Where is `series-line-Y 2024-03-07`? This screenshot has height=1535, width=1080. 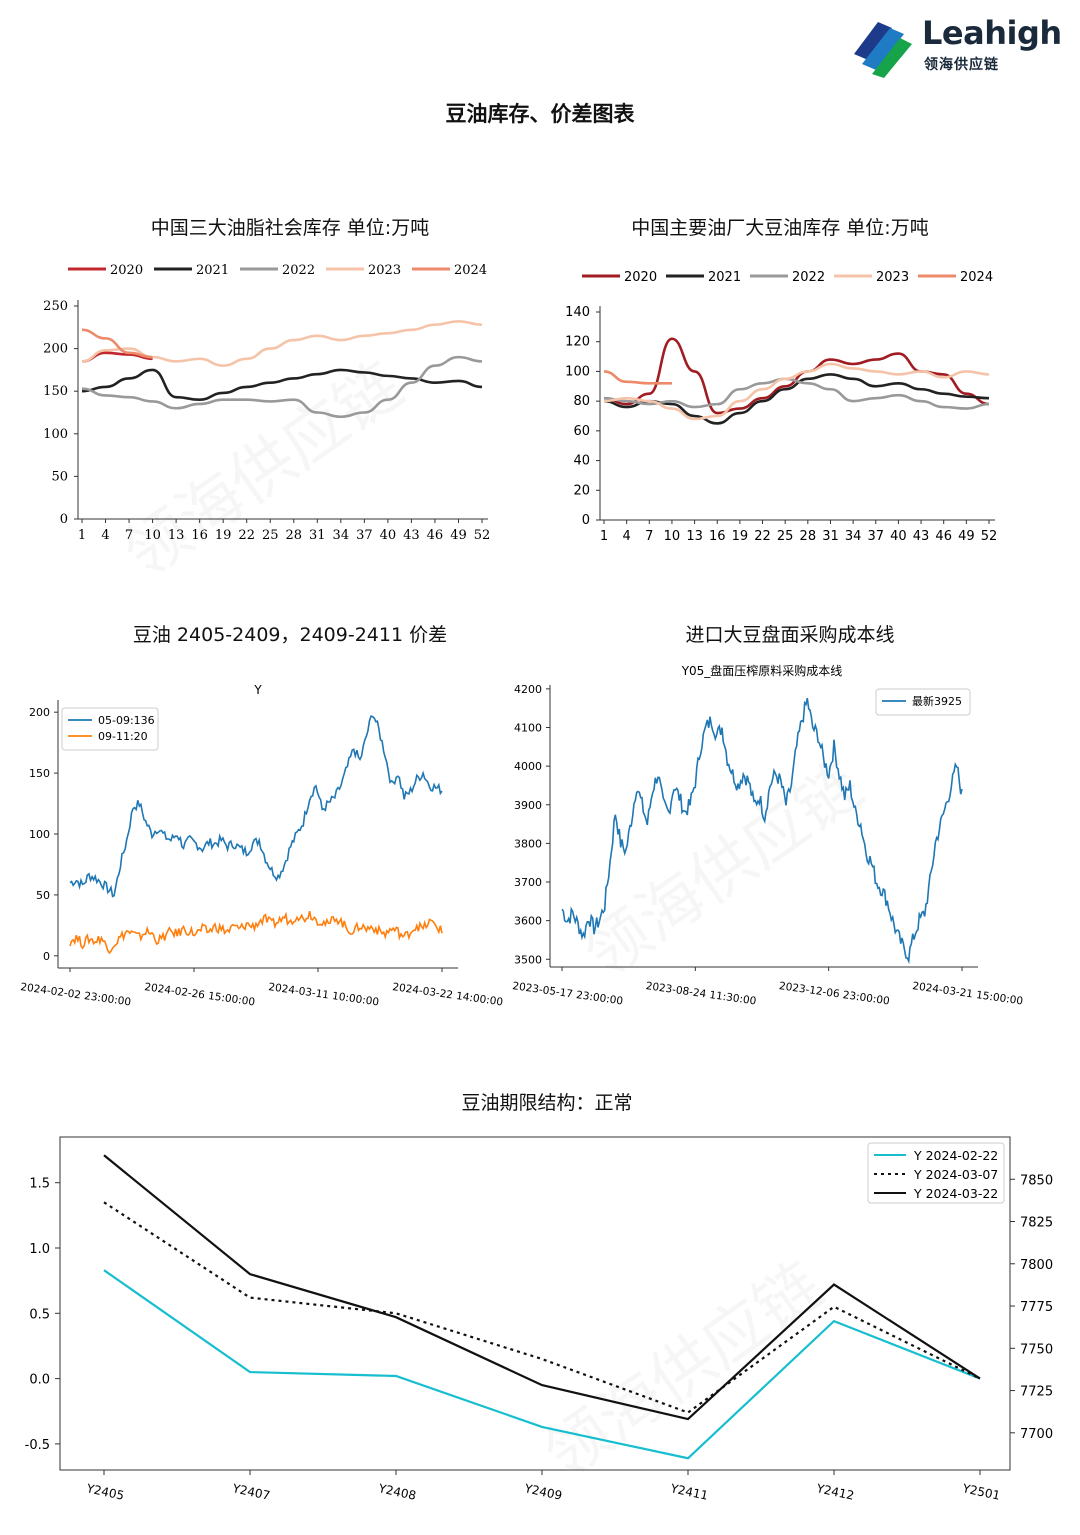 series-line-Y 2024-03-07 is located at coordinates (542, 1307).